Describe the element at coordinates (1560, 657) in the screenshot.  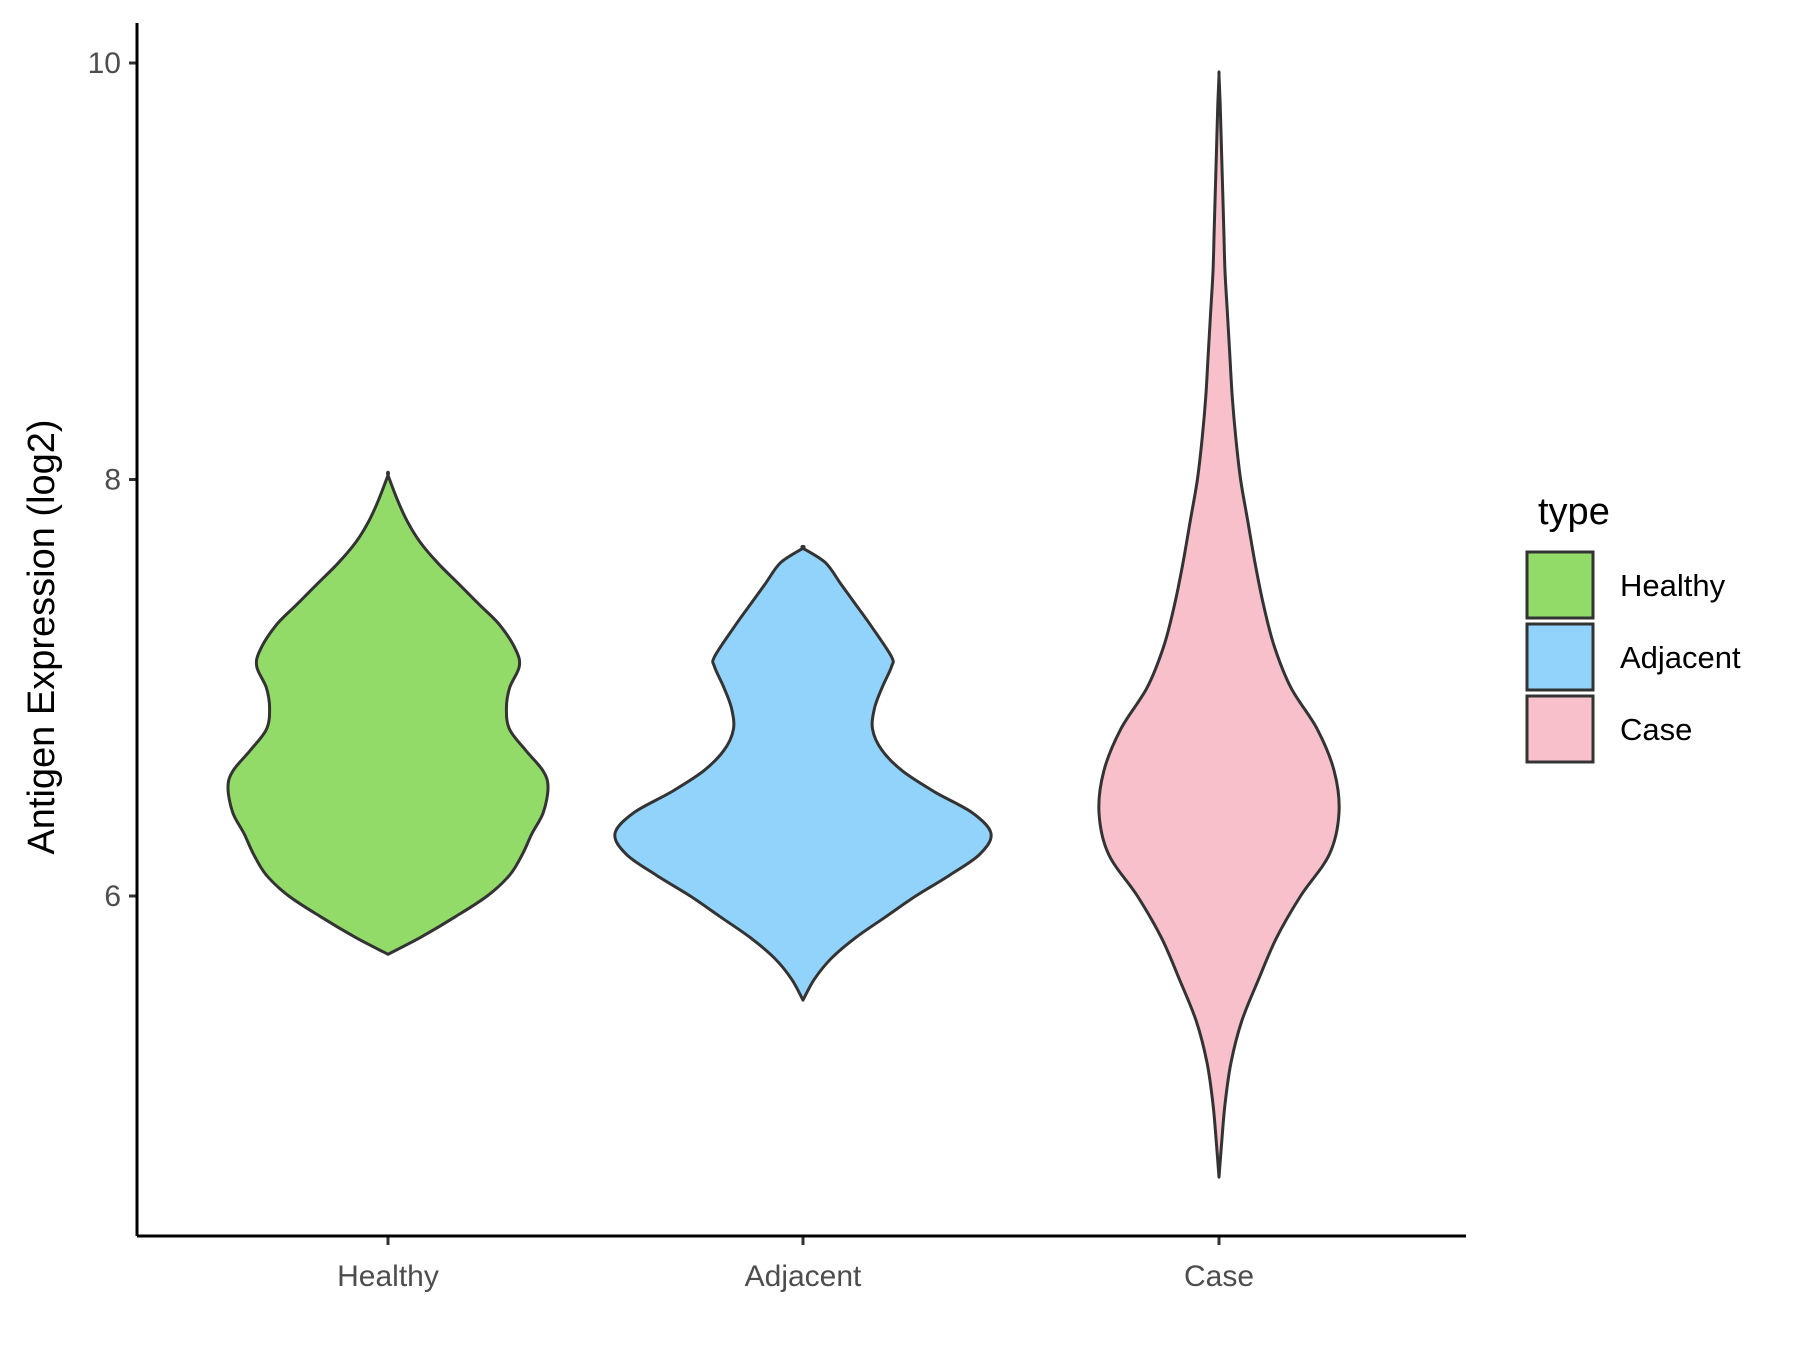
I see `legend-swatch-adjacent` at that location.